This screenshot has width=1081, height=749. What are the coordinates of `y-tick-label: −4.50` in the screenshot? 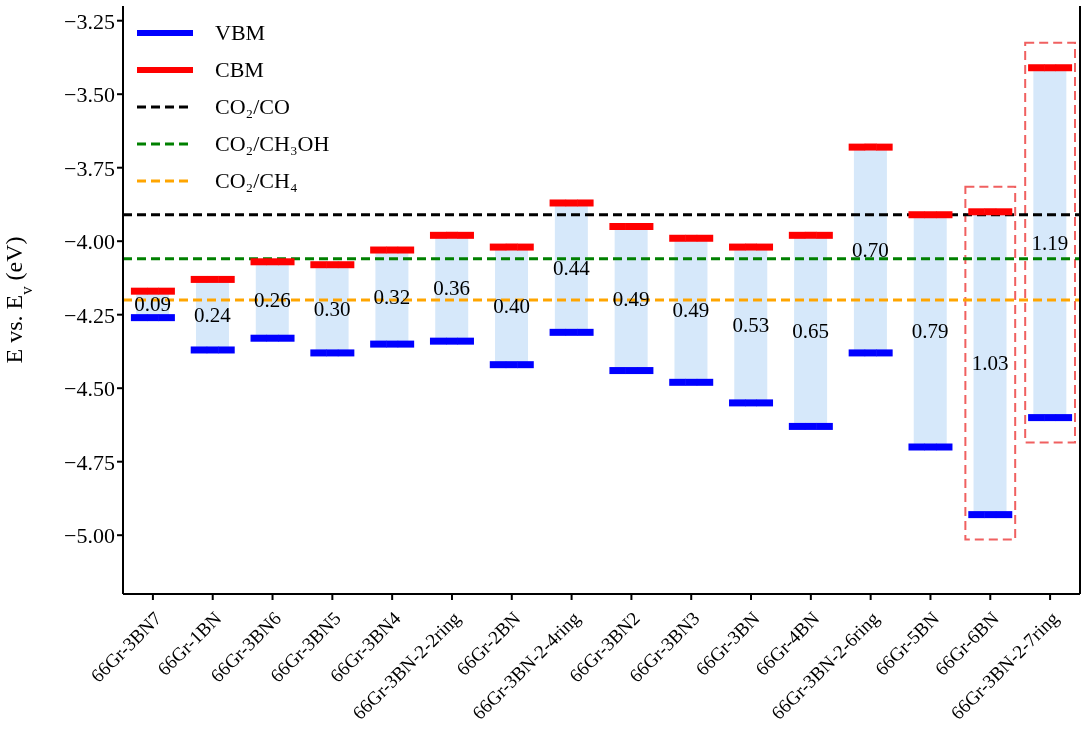 It's located at (89, 389).